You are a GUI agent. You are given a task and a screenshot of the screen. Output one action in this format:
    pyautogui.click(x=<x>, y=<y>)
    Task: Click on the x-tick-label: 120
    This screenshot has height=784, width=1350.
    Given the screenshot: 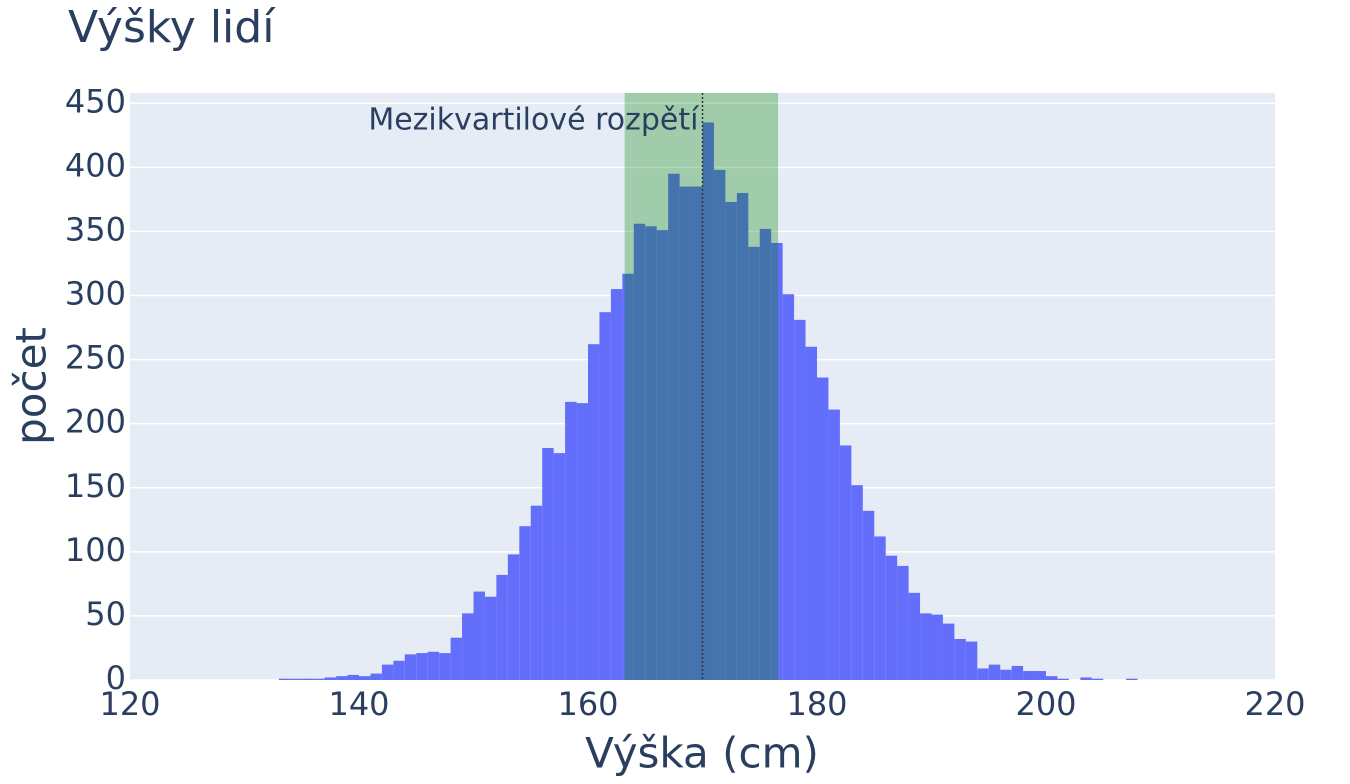 What is the action you would take?
    pyautogui.click(x=129, y=704)
    